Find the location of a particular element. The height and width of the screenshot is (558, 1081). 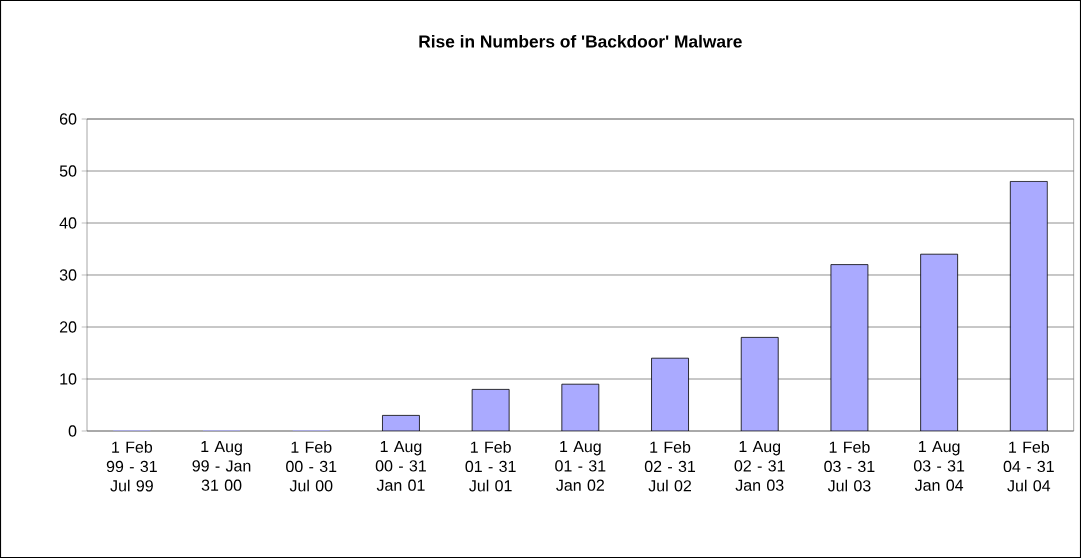

x-tick-label: 1 Feb 04 - 31 Jul 04 is located at coordinates (1028, 466).